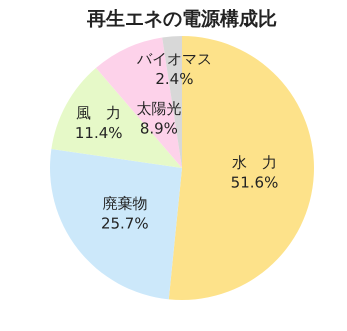  Describe the element at coordinates (174, 59) in the screenshot. I see `slice-label: バイオマス` at that location.